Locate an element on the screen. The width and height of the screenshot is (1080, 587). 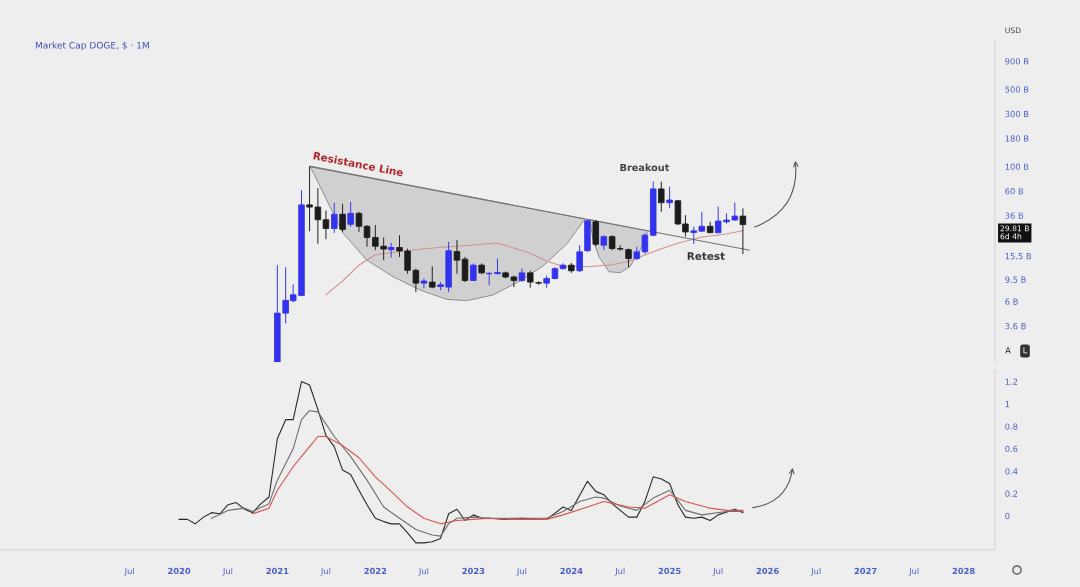
y-tick-label: 100 B is located at coordinates (1017, 166).